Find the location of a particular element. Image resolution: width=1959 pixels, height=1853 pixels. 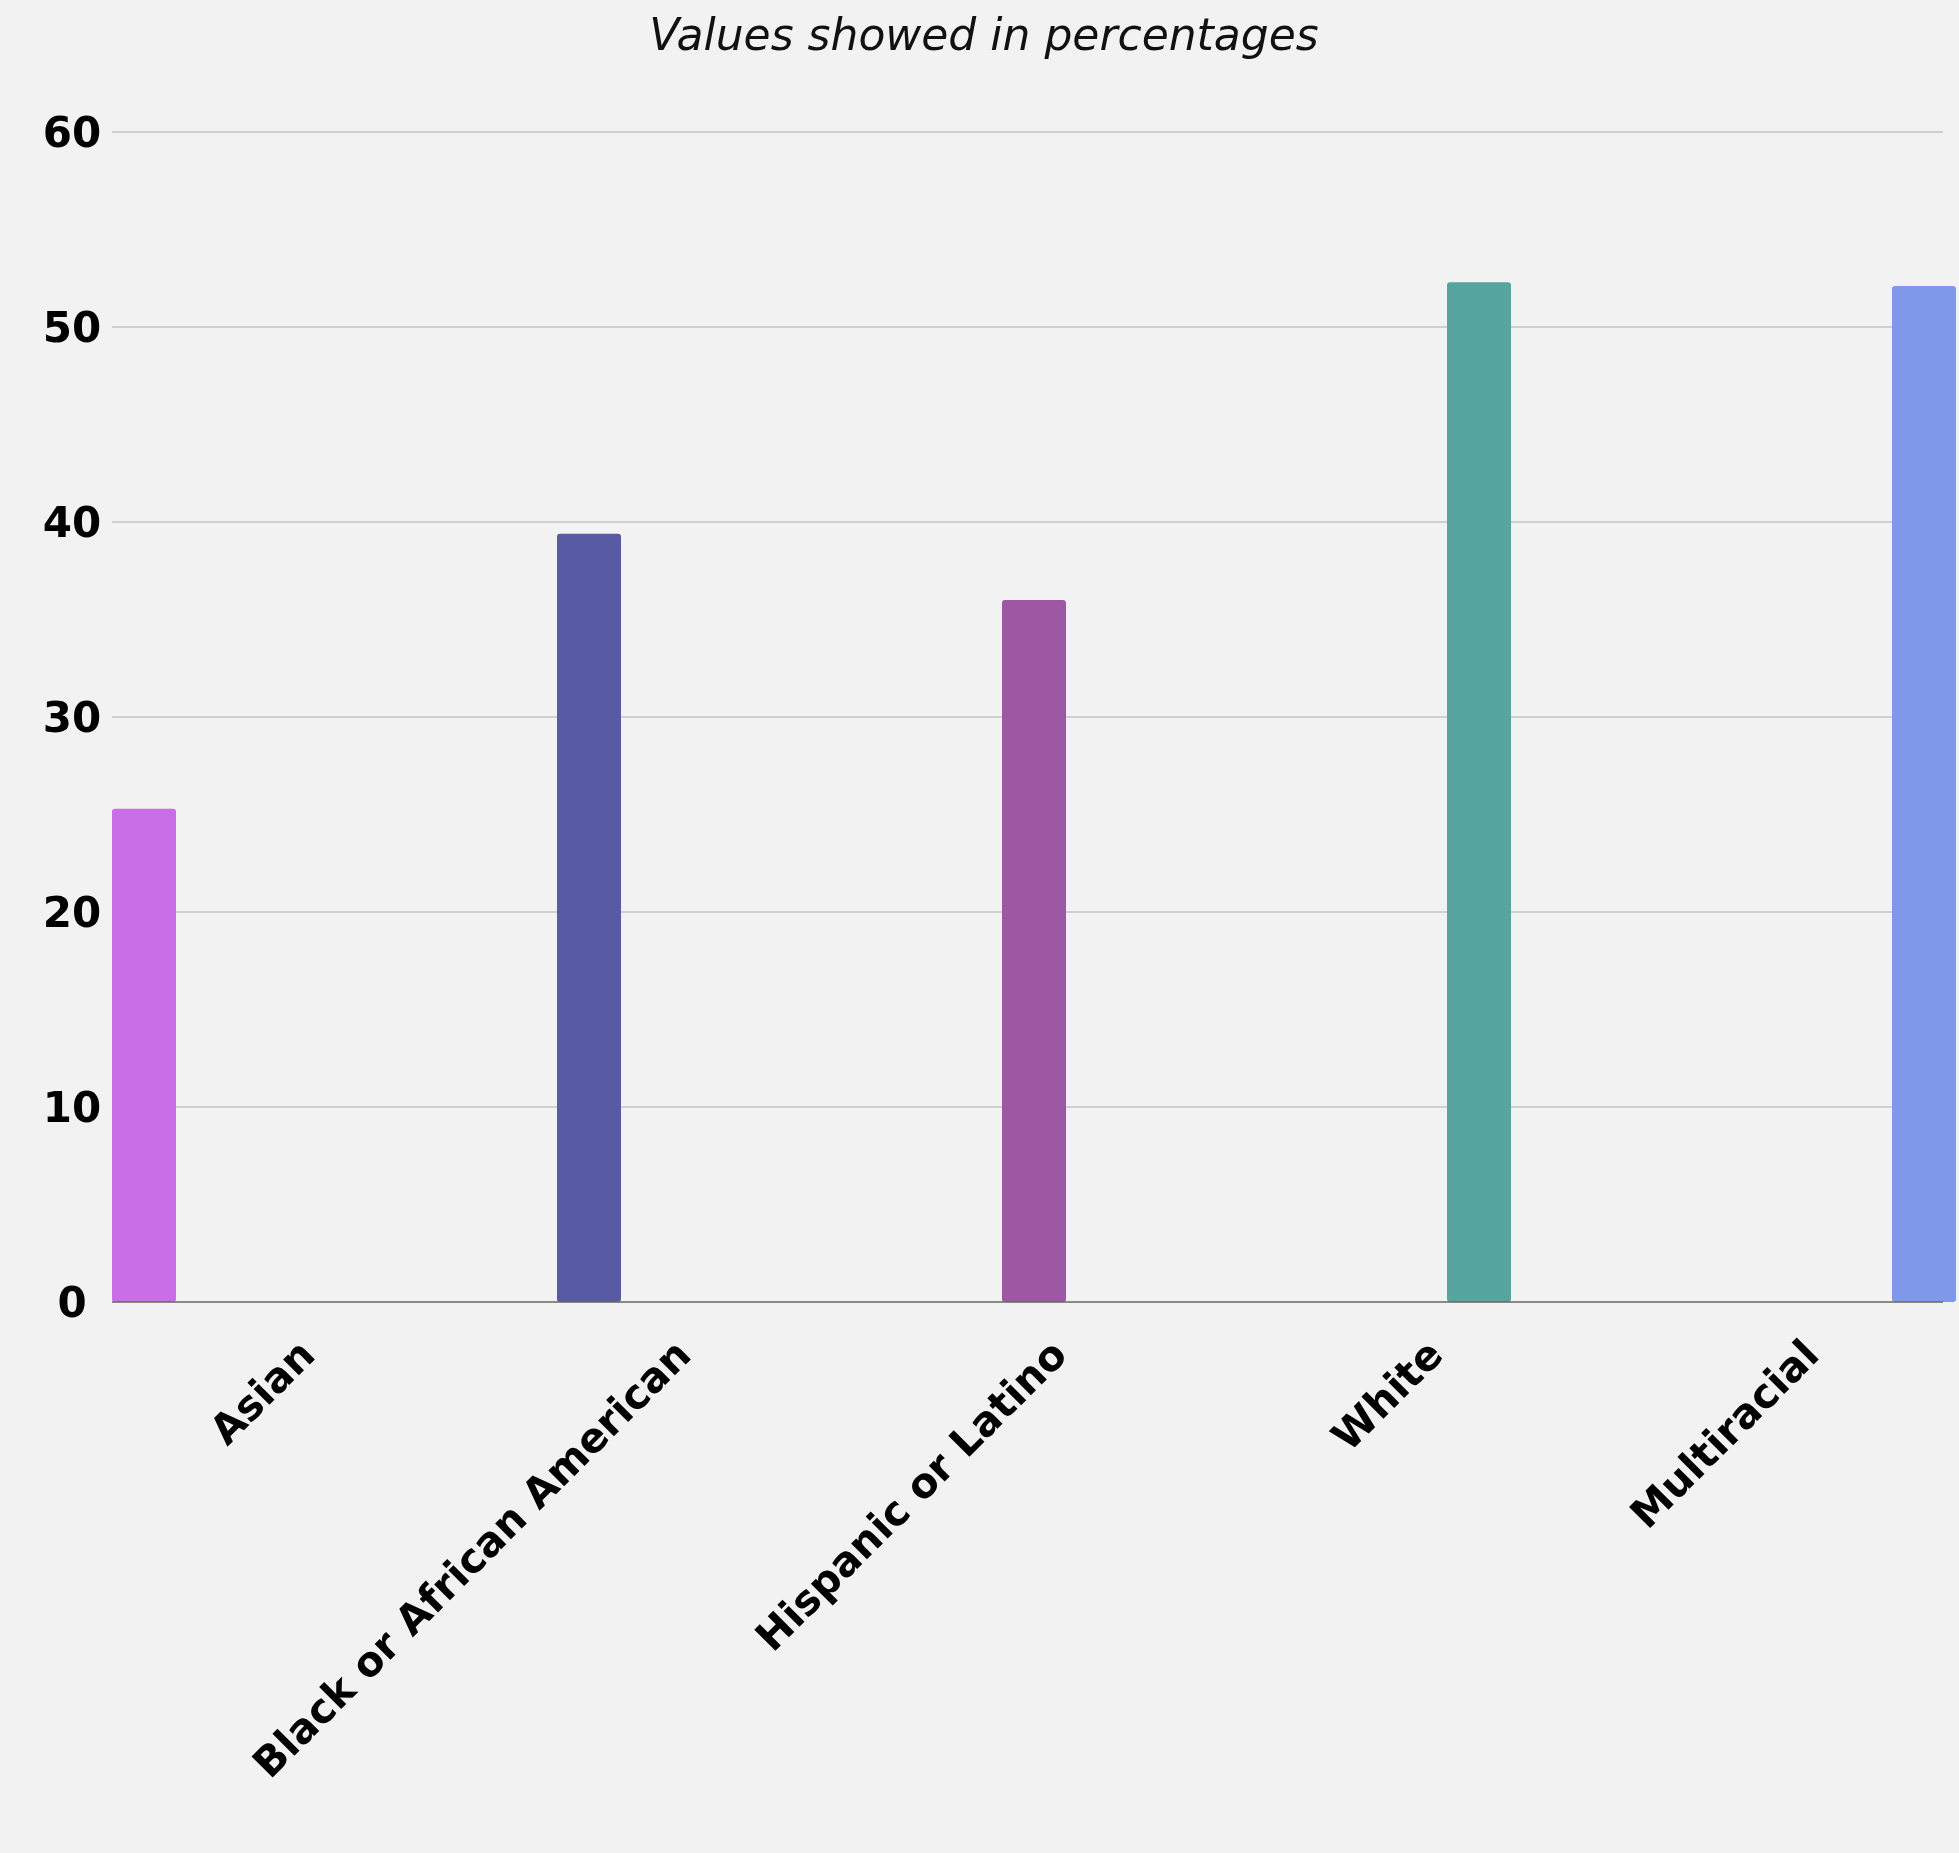

y-tick-label: 10 is located at coordinates (72, 1107).